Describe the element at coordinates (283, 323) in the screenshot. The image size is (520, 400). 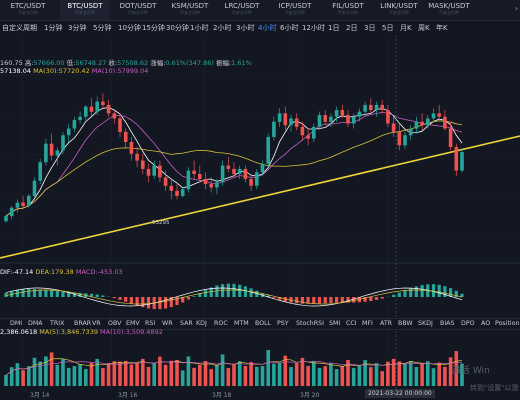
I see `indicator-psy: PSY` at that location.